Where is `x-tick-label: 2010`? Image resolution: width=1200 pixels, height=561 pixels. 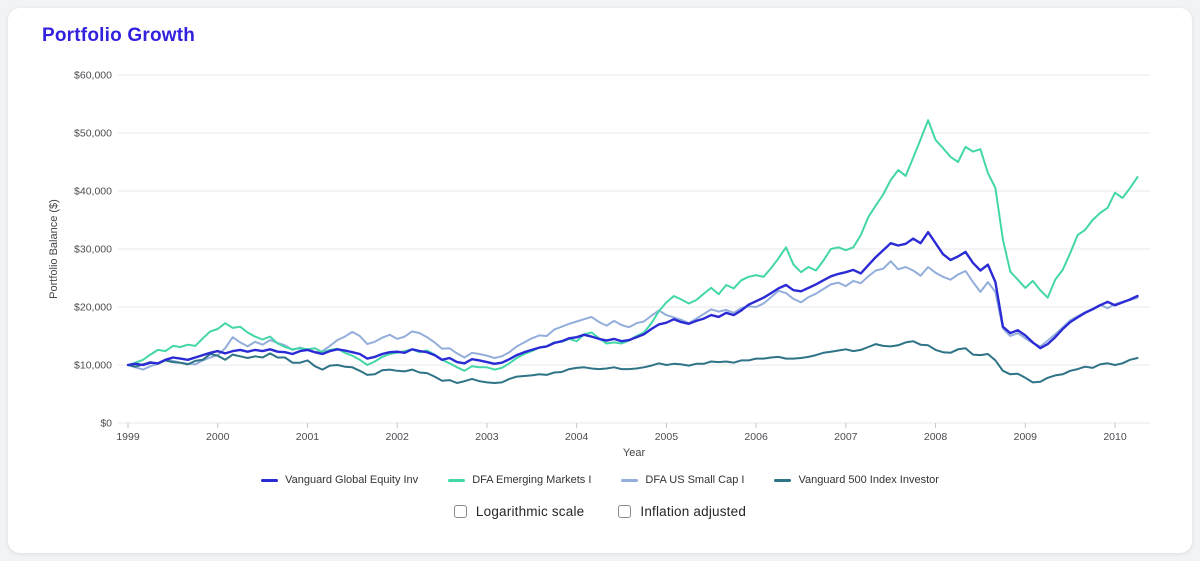 x-tick-label: 2010 is located at coordinates (1115, 437).